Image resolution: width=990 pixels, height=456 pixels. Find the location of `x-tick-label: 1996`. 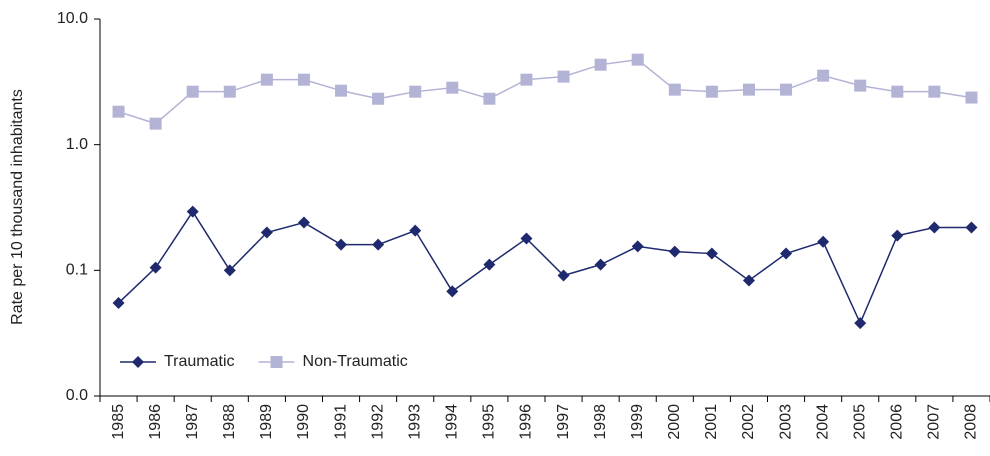

x-tick-label: 1996 is located at coordinates (526, 422).